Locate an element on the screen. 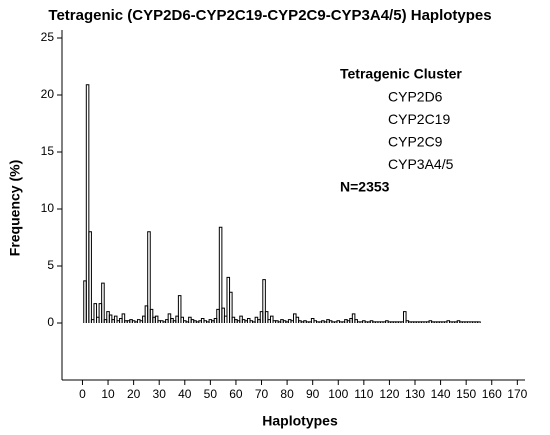 The width and height of the screenshot is (550, 435). y-tick-label: 25 is located at coordinates (48, 37).